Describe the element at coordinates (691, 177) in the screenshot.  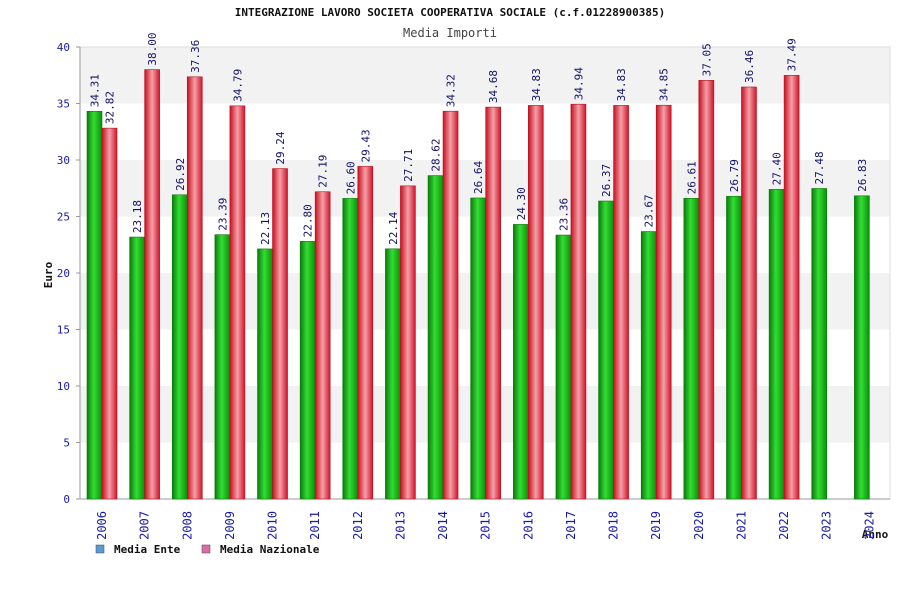
I see `data-label: 26.61` at that location.